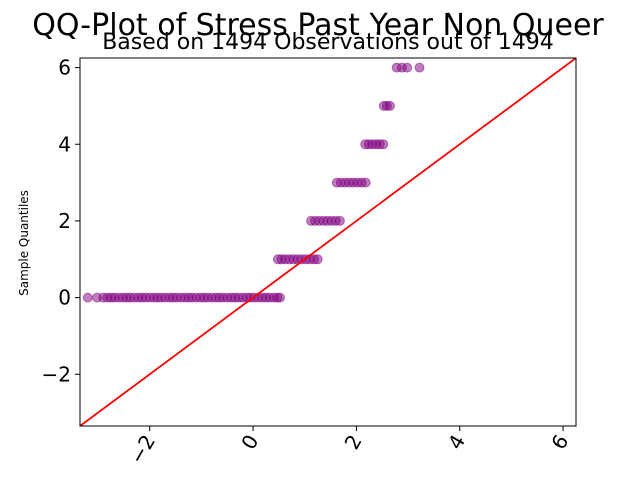 The height and width of the screenshot is (480, 640). Describe the element at coordinates (143, 450) in the screenshot. I see `x-tick-label: −2` at that location.